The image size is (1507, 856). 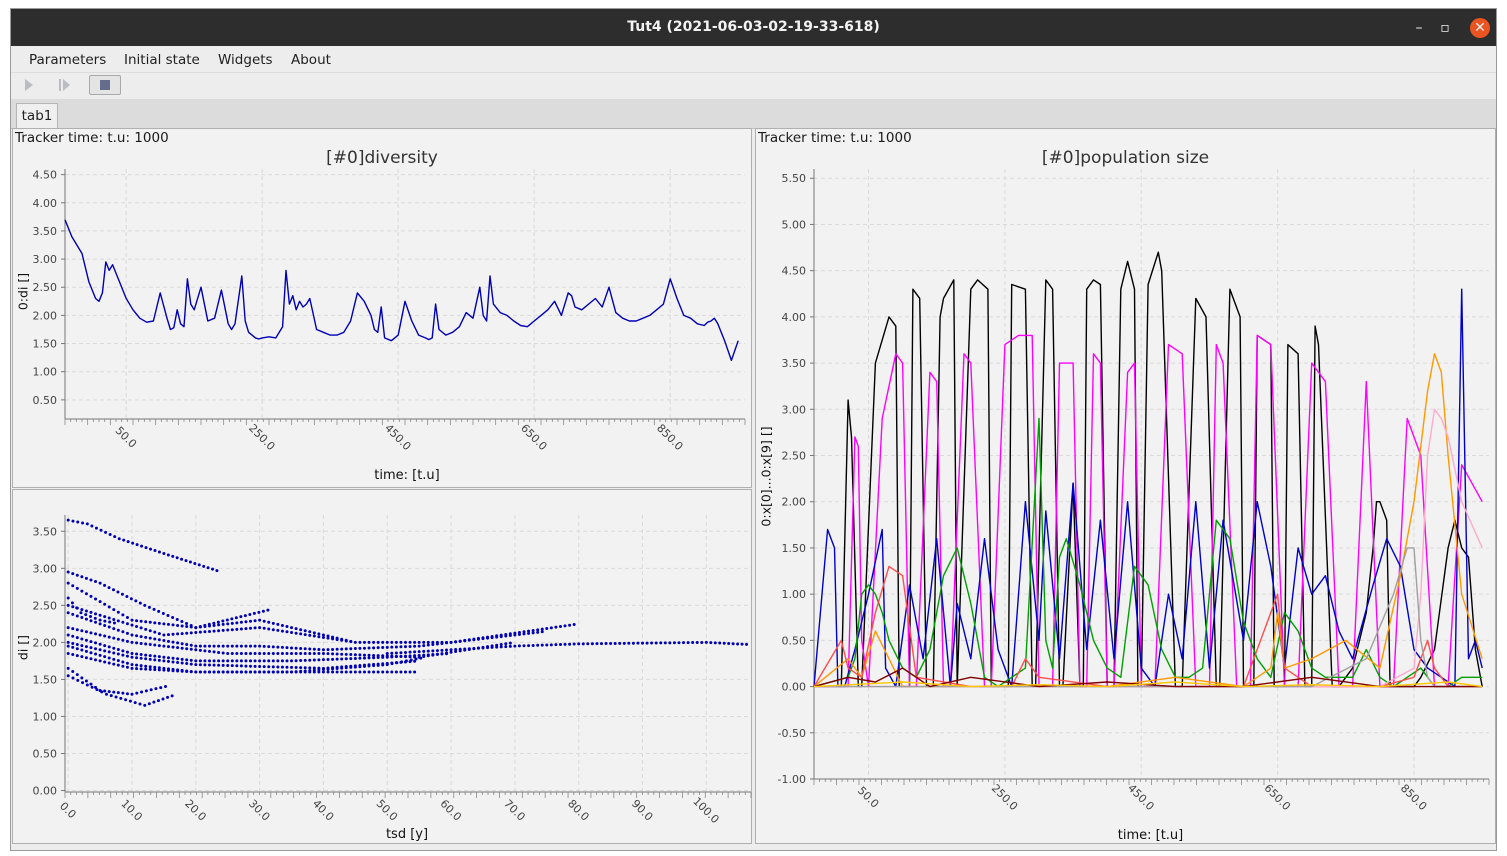 What do you see at coordinates (794, 548) in the screenshot?
I see `y-tick-label: 1.50` at bounding box center [794, 548].